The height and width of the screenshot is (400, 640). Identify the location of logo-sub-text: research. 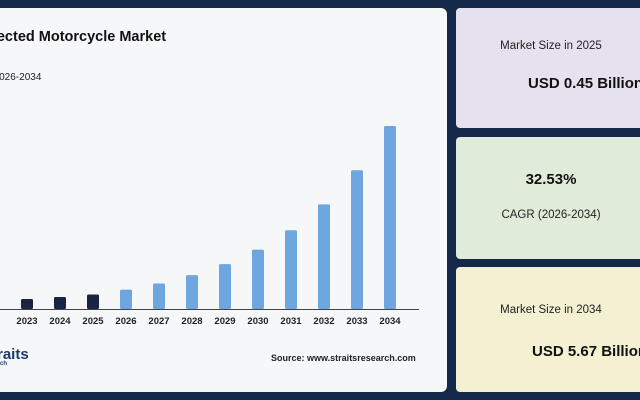
(4, 364).